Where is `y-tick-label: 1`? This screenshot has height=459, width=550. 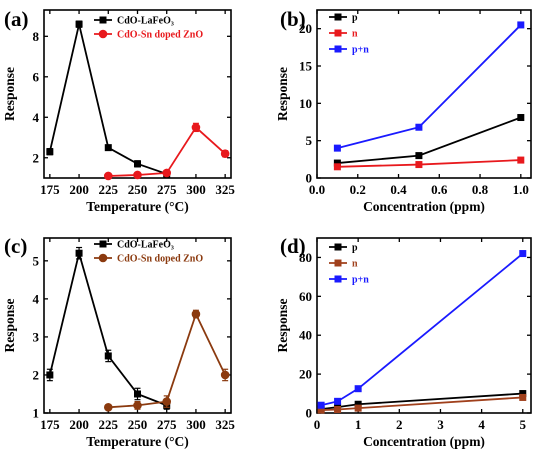
y-tick-label: 1 is located at coordinates (36, 413).